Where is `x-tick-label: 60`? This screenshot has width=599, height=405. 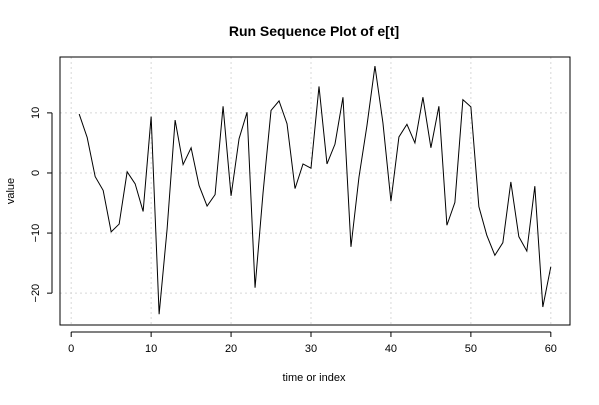 x-tick-label: 60 is located at coordinates (551, 349).